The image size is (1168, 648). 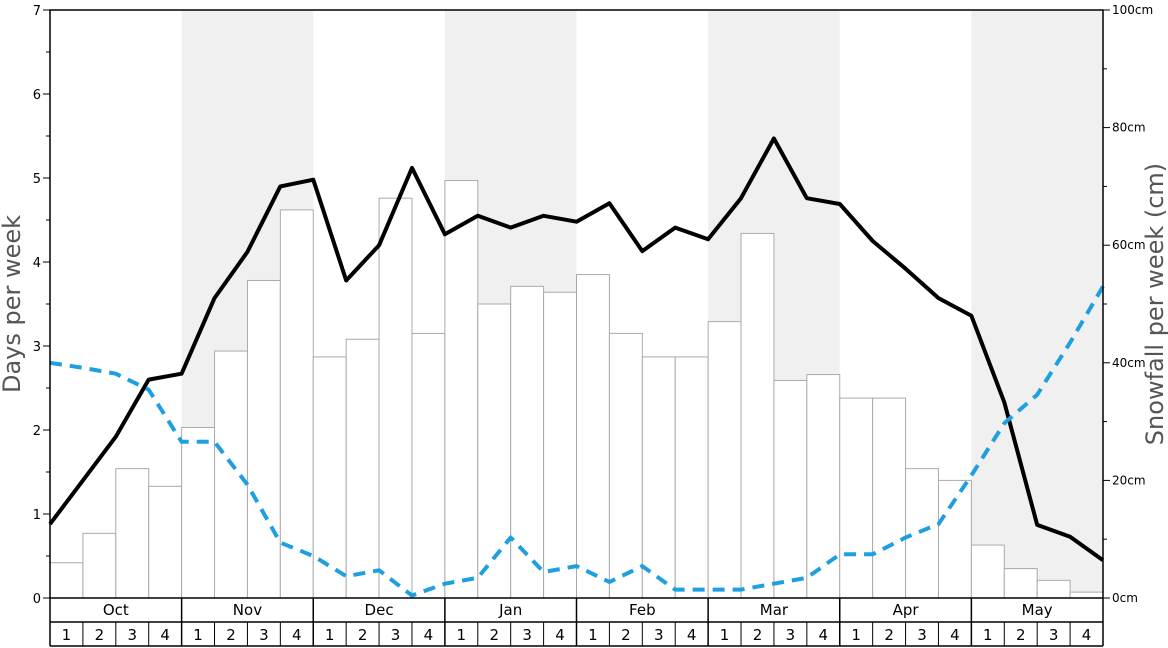 I want to click on month-label: Mar, so click(x=774, y=610).